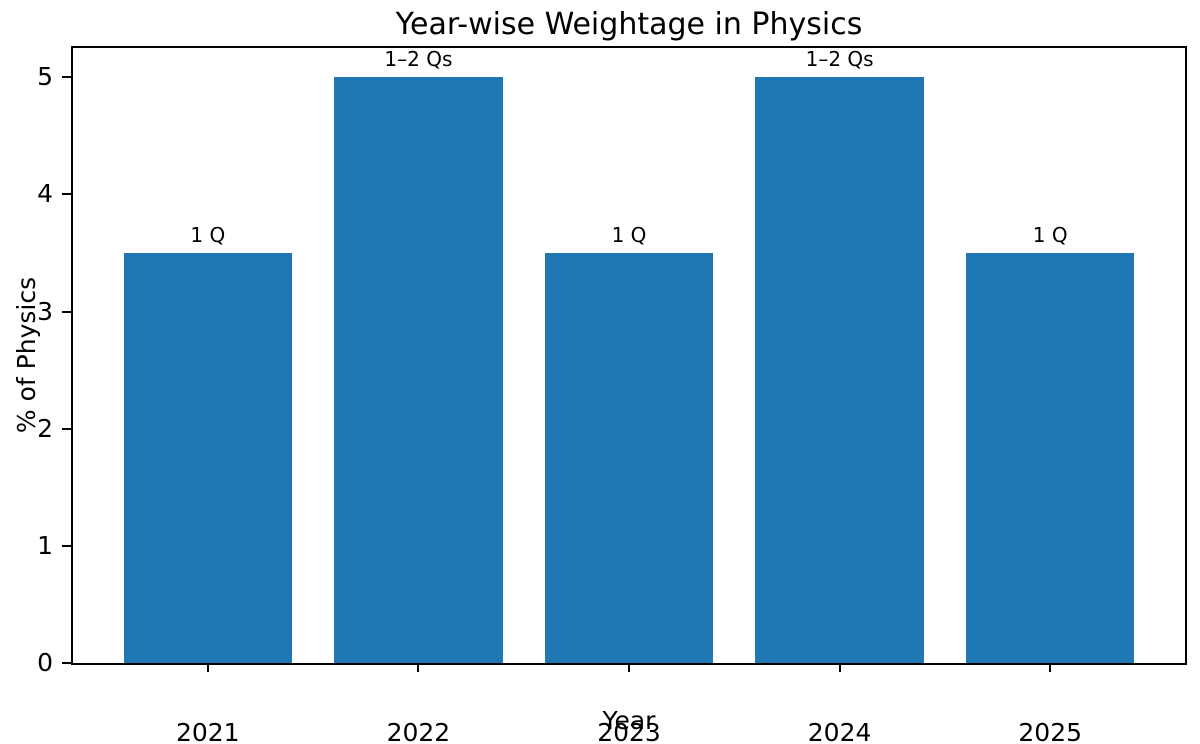 The width and height of the screenshot is (1200, 744). What do you see at coordinates (418, 731) in the screenshot?
I see `x-tick-label: 2022` at bounding box center [418, 731].